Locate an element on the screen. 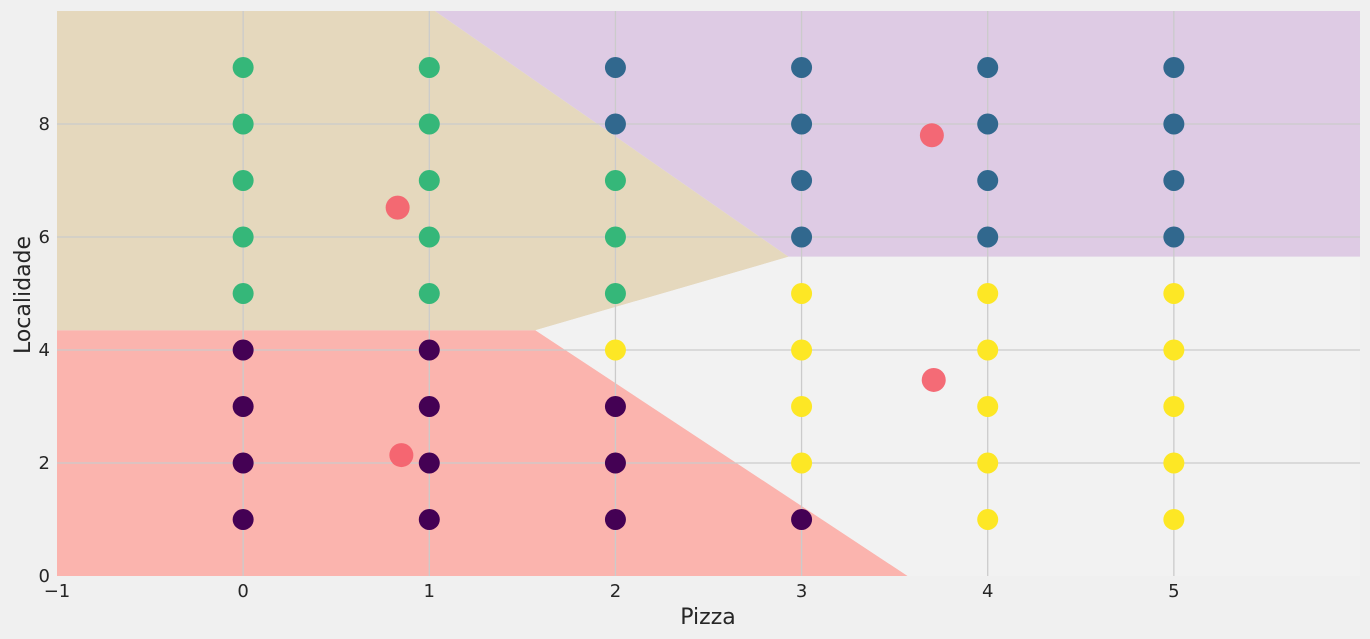 The height and width of the screenshot is (639, 1370). x-tick-label: 1 is located at coordinates (429, 591).